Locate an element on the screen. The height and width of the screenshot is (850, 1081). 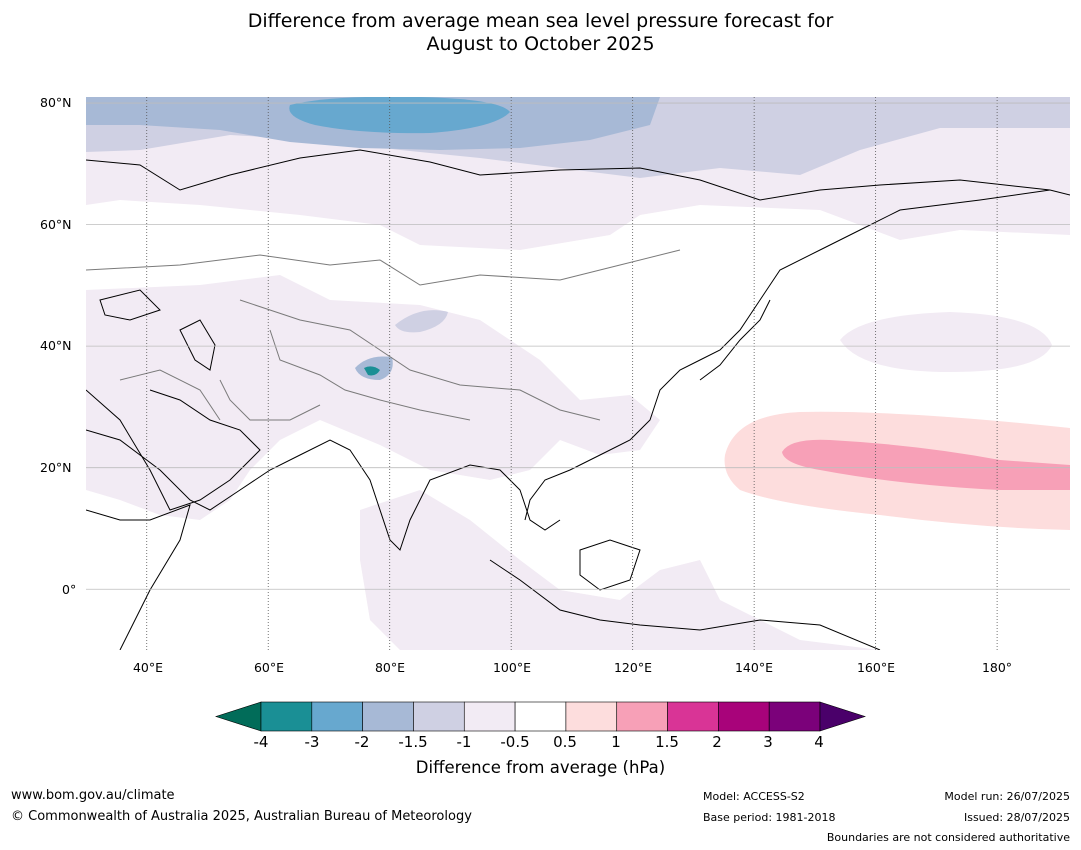
colorbar-tick: 2 is located at coordinates (717, 742).